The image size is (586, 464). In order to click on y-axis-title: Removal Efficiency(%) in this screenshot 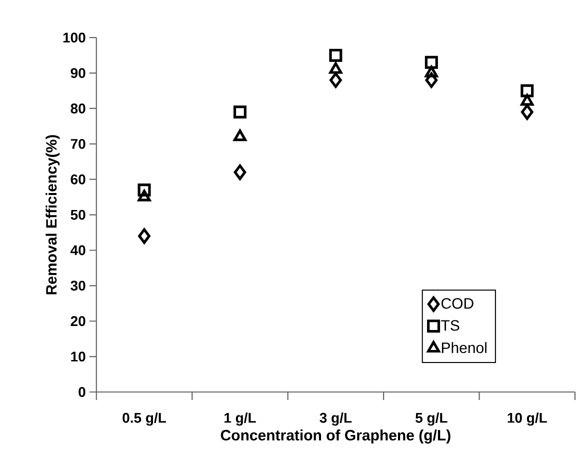, I will do `click(53, 214)`.